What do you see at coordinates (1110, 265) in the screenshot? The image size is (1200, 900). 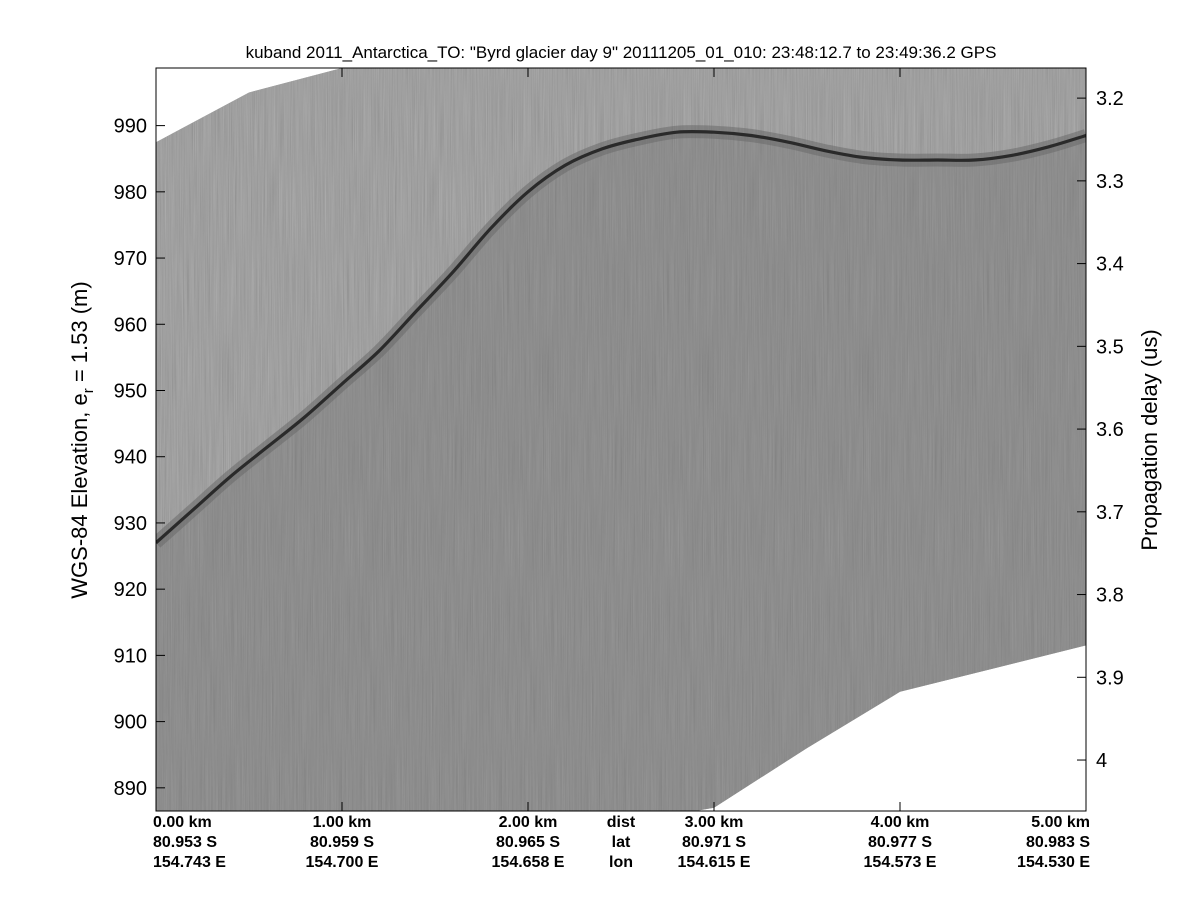 I see `y2-tick-label: 3.4` at bounding box center [1110, 265].